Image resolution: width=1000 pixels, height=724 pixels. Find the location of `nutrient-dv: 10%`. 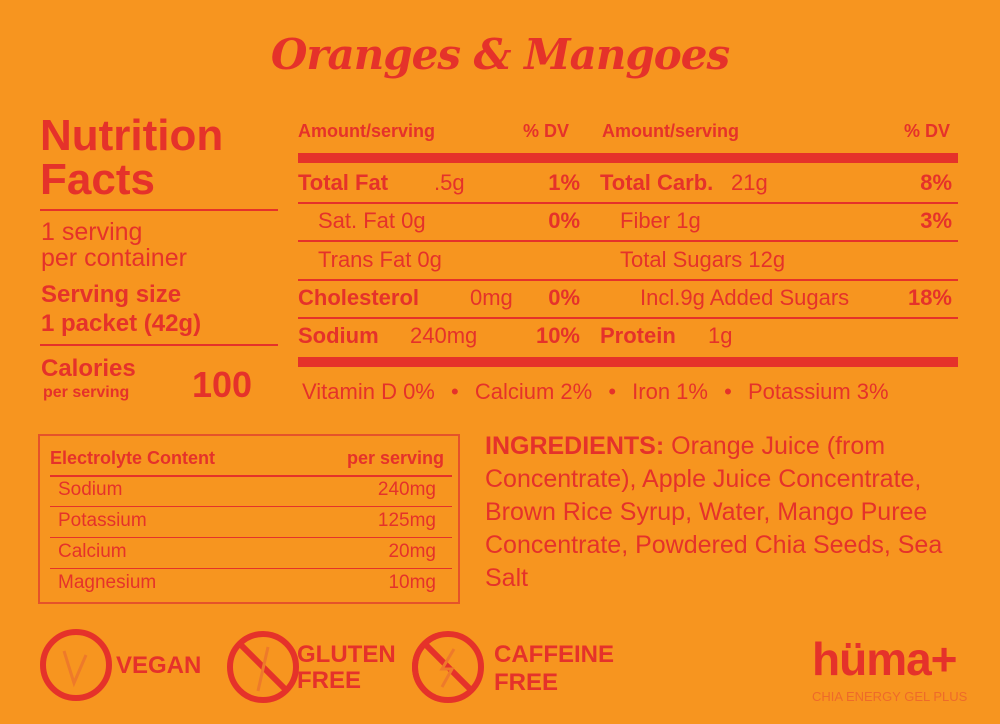

nutrient-dv: 10% is located at coordinates (557, 335).